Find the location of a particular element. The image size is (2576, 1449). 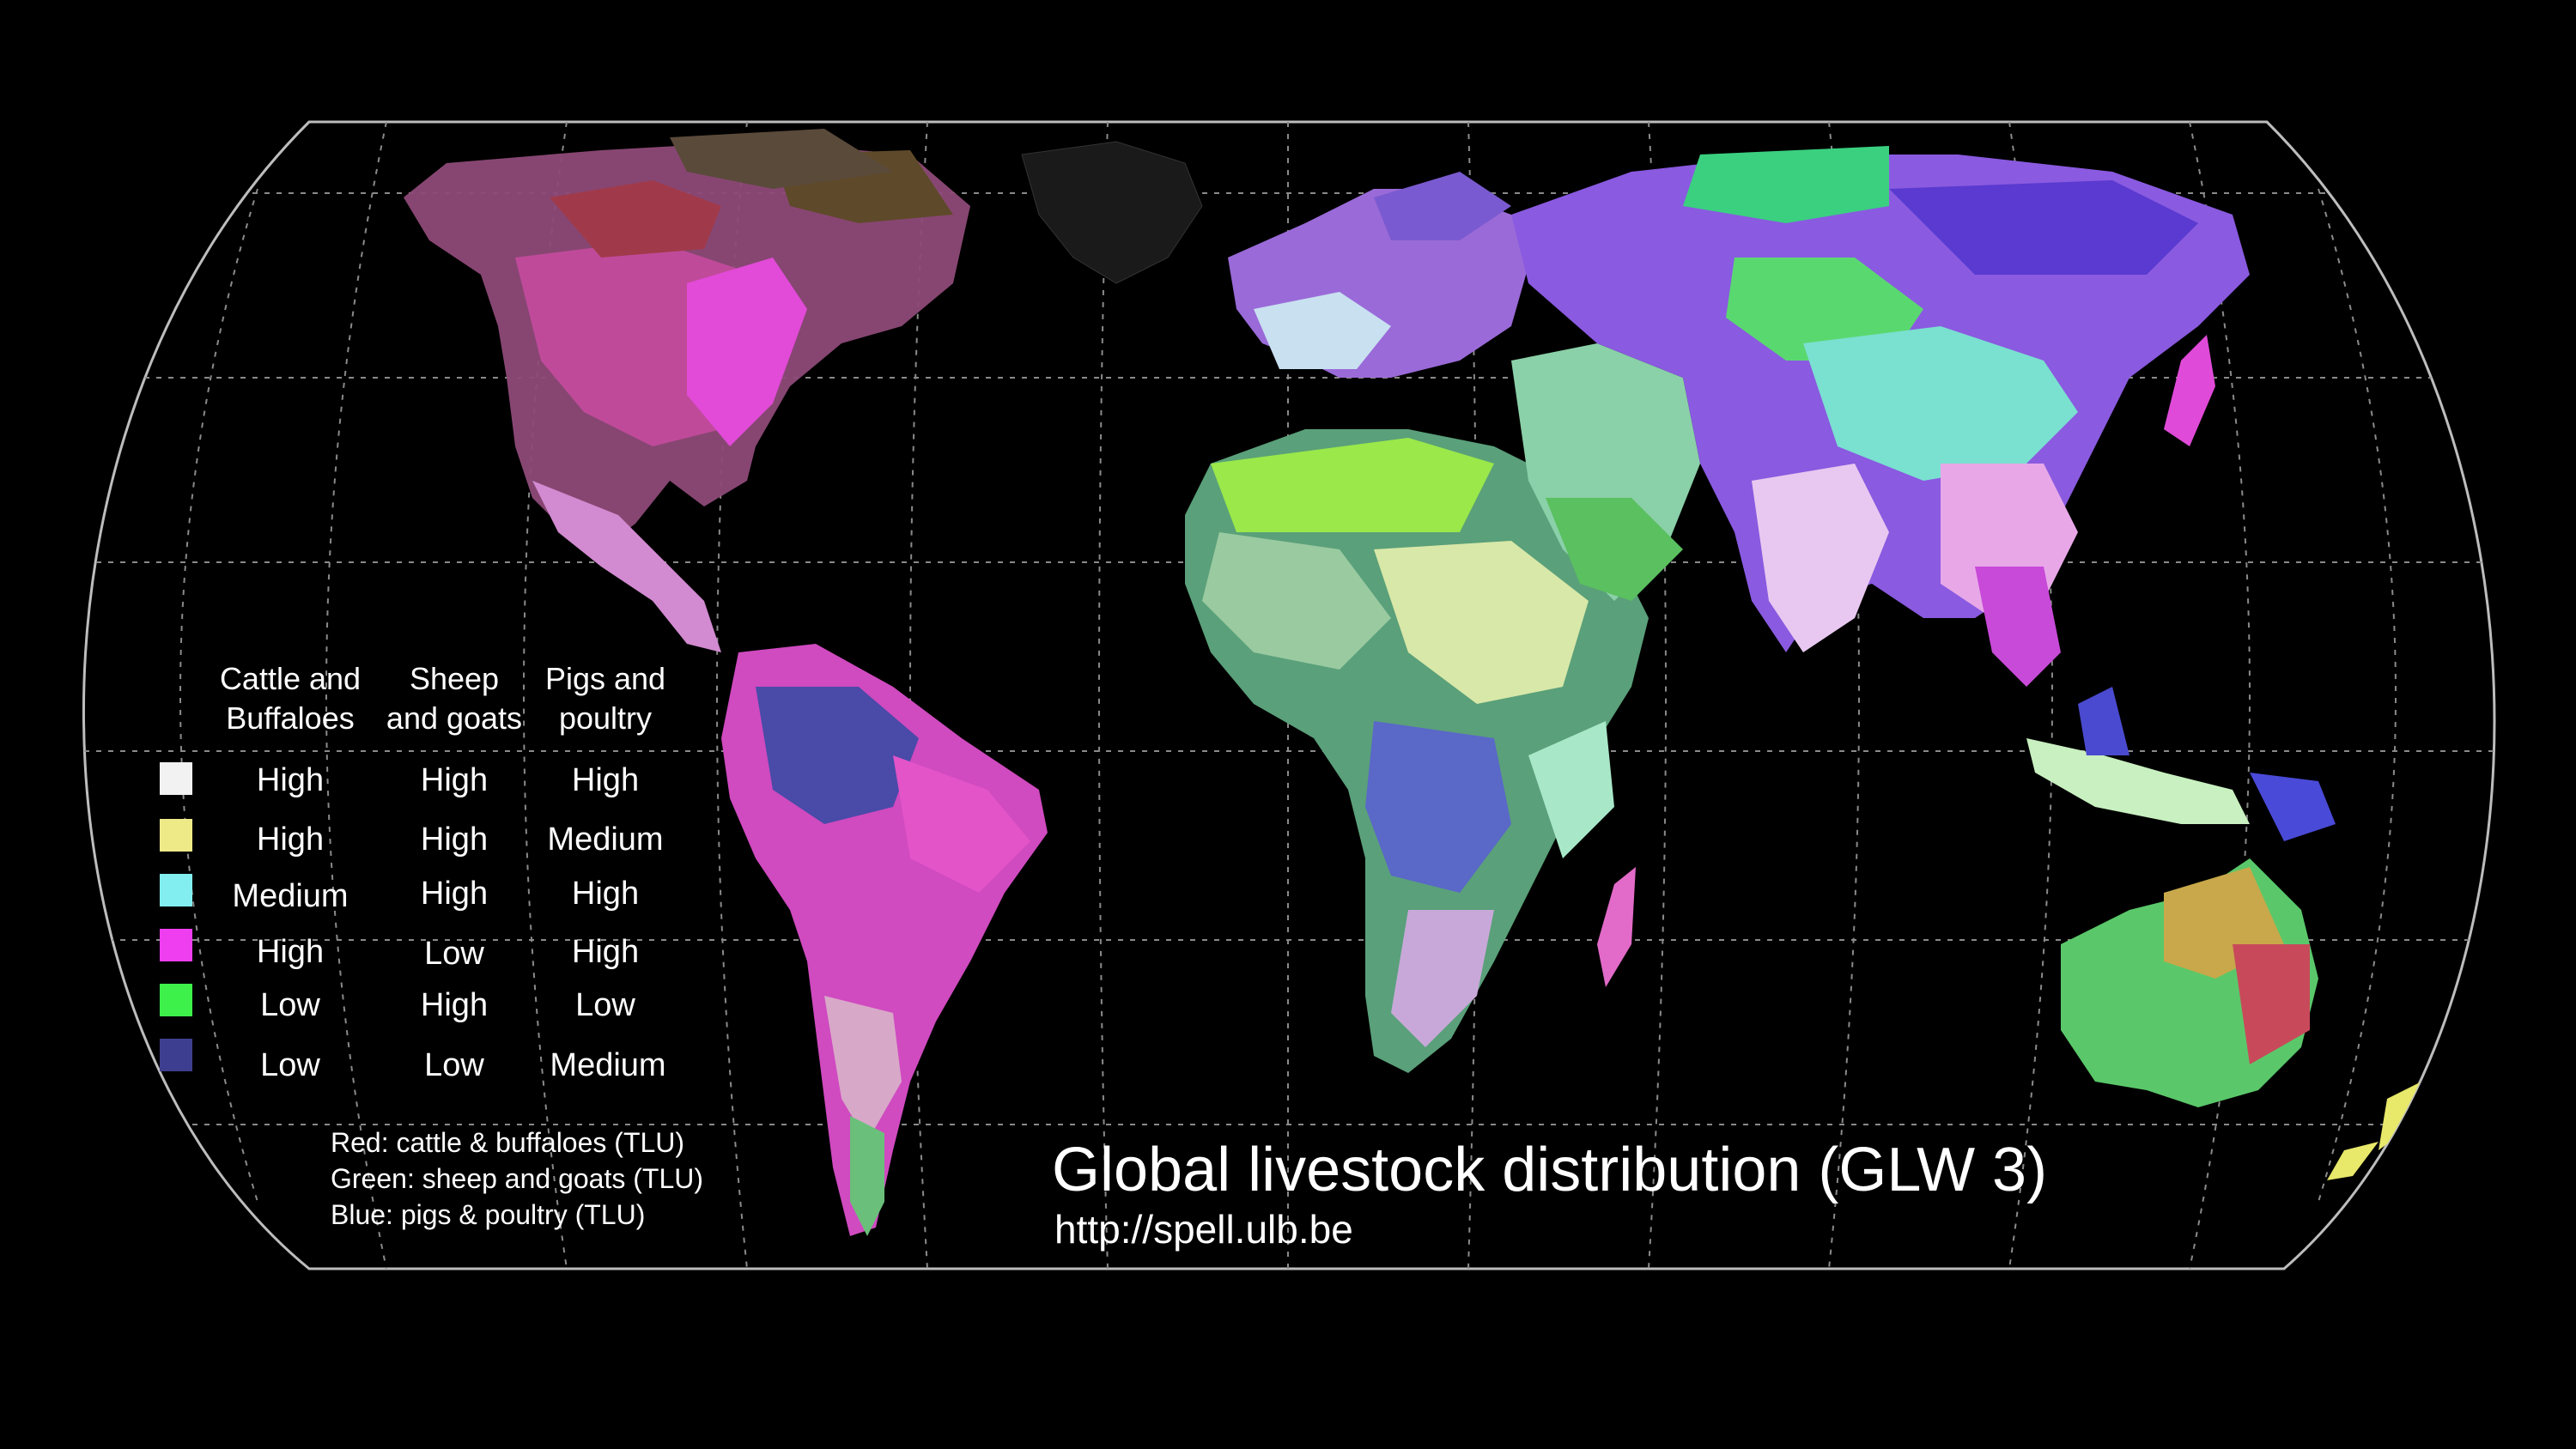

note-green: Green: sheep and goats (TLU) is located at coordinates (517, 1178).